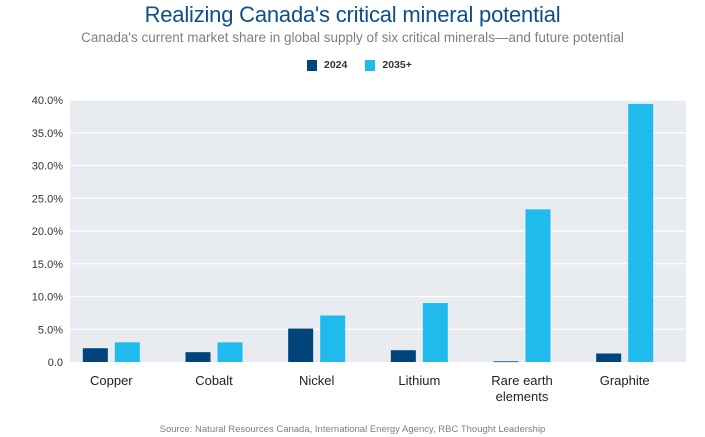  What do you see at coordinates (317, 380) in the screenshot?
I see `x-tick-label: Nickel` at bounding box center [317, 380].